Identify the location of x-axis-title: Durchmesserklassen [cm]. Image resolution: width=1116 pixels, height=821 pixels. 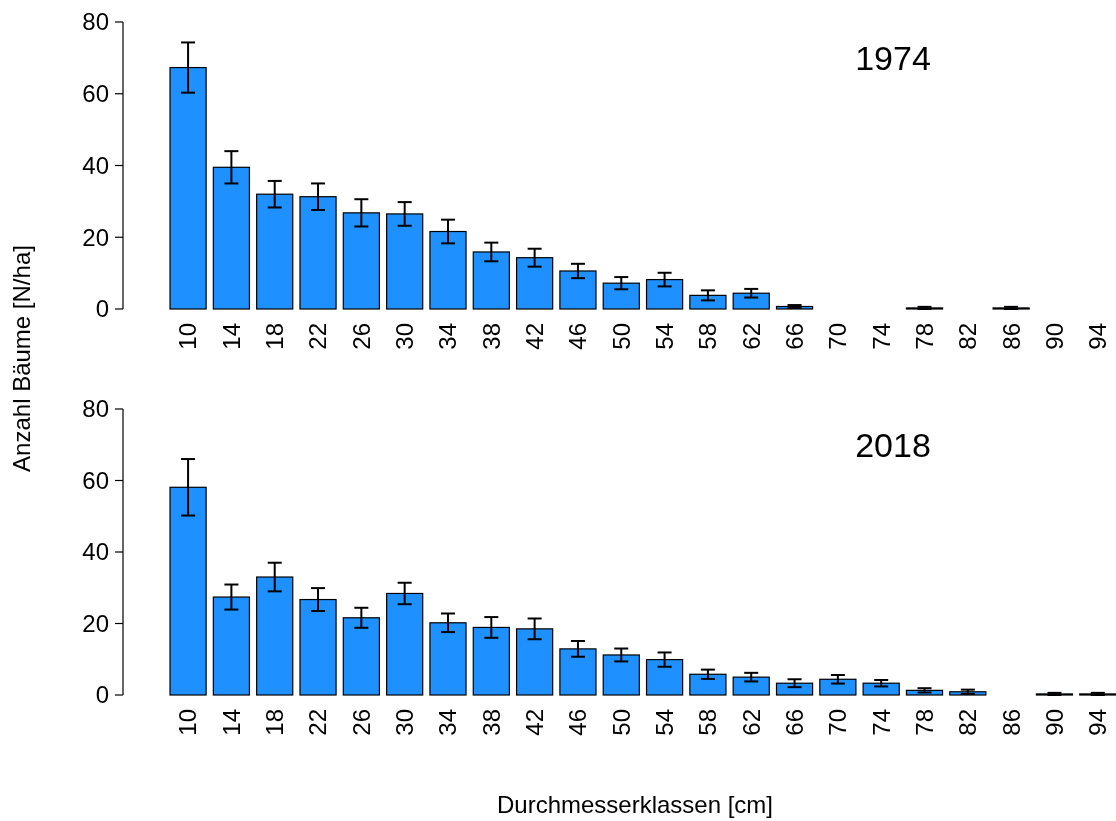
(635, 804).